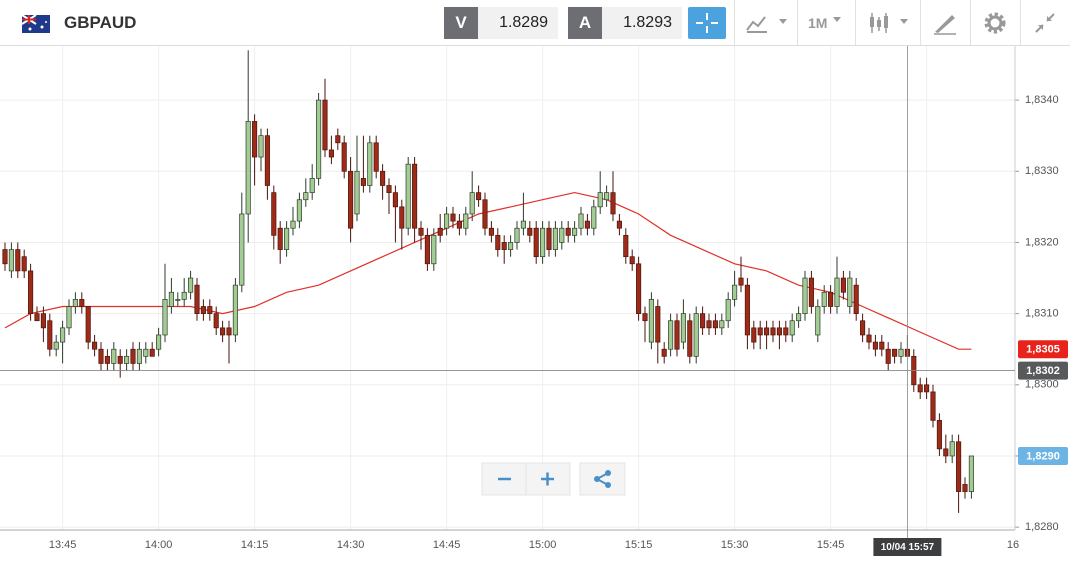 The width and height of the screenshot is (1070, 564). Describe the element at coordinates (602, 479) in the screenshot. I see `share-button` at that location.